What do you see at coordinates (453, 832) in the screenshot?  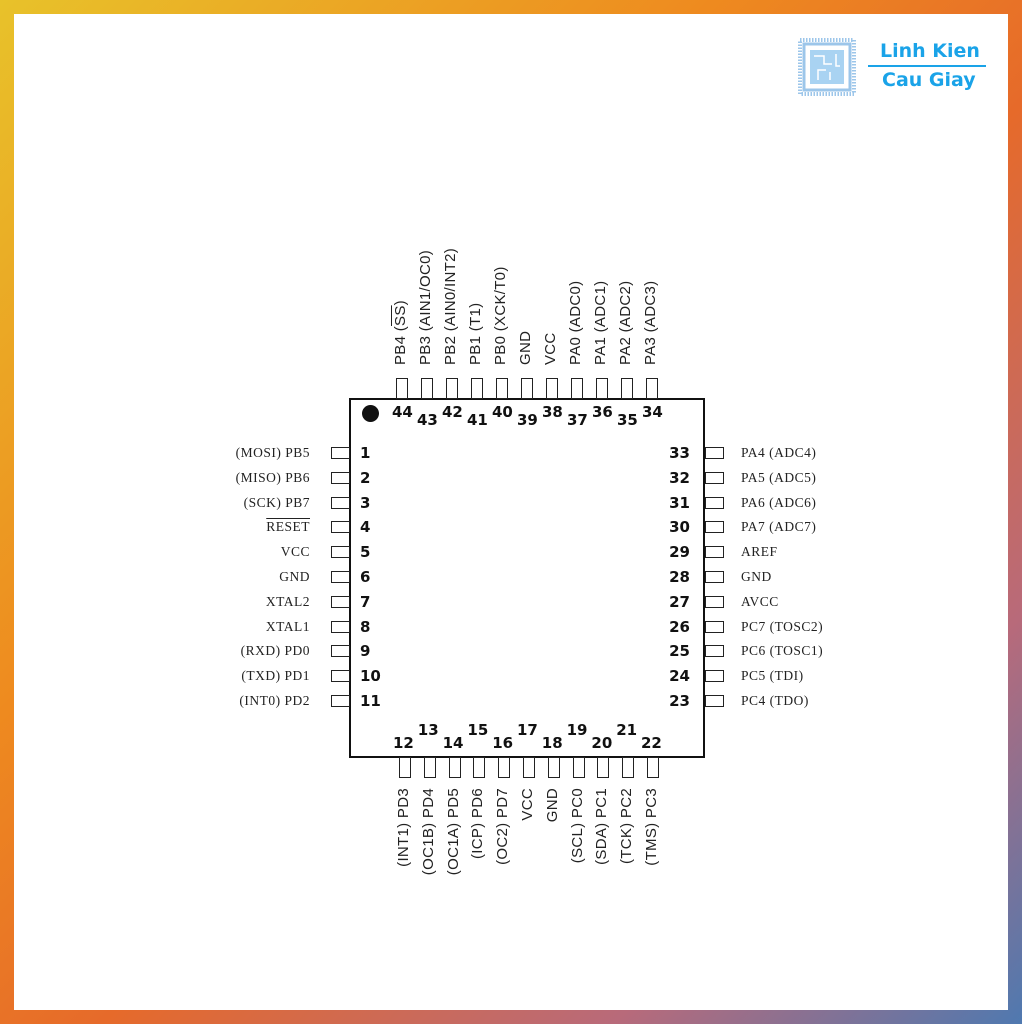 I see `pin-label: (OC1A) PD5` at bounding box center [453, 832].